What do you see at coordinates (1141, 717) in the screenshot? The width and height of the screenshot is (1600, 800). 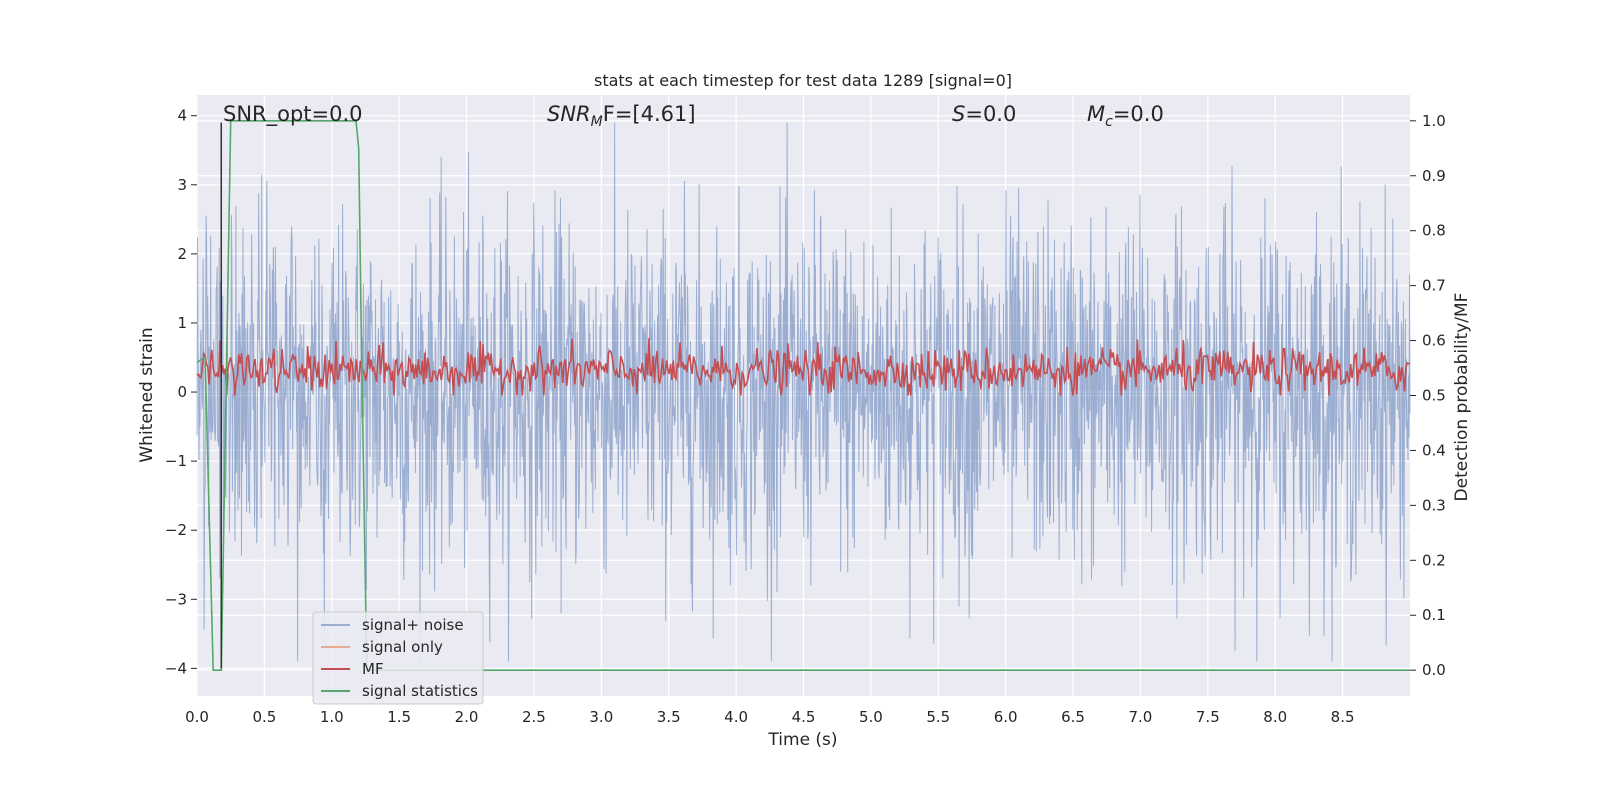 I see `x-tick-label: 7.0` at bounding box center [1141, 717].